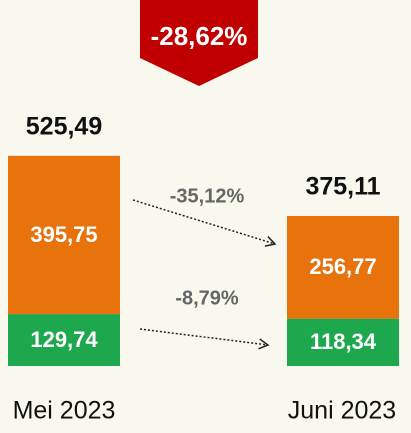 This screenshot has width=411, height=433. I want to click on total-label: 375,11, so click(342, 187).